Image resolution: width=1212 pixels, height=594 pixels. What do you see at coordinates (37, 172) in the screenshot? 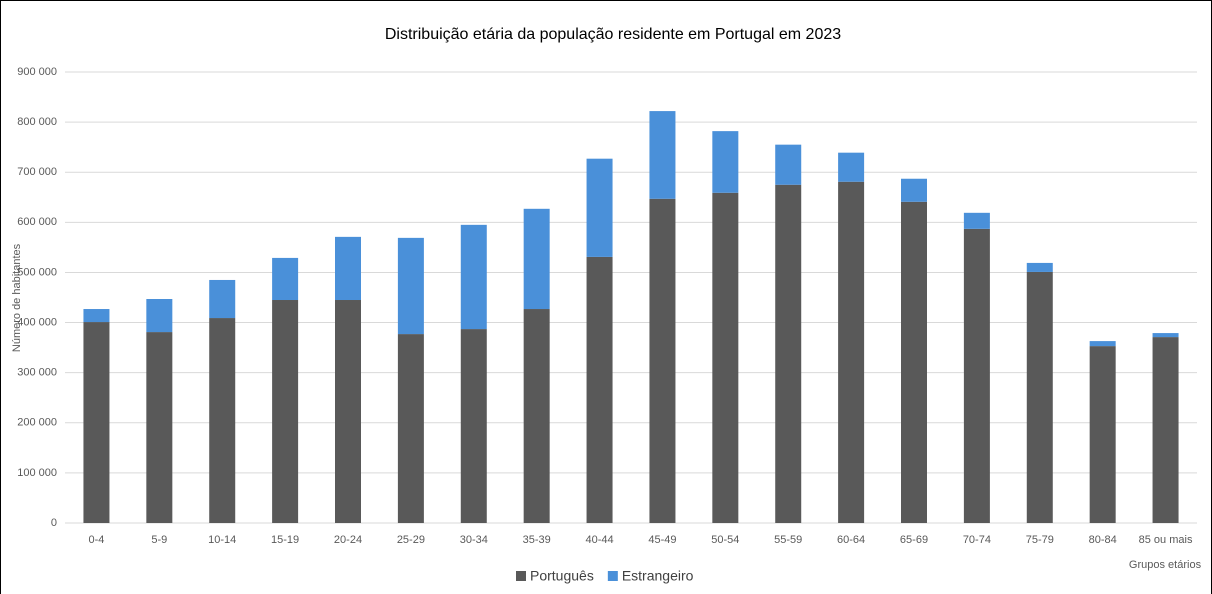
I see `y-tick-label: 700 000` at bounding box center [37, 172].